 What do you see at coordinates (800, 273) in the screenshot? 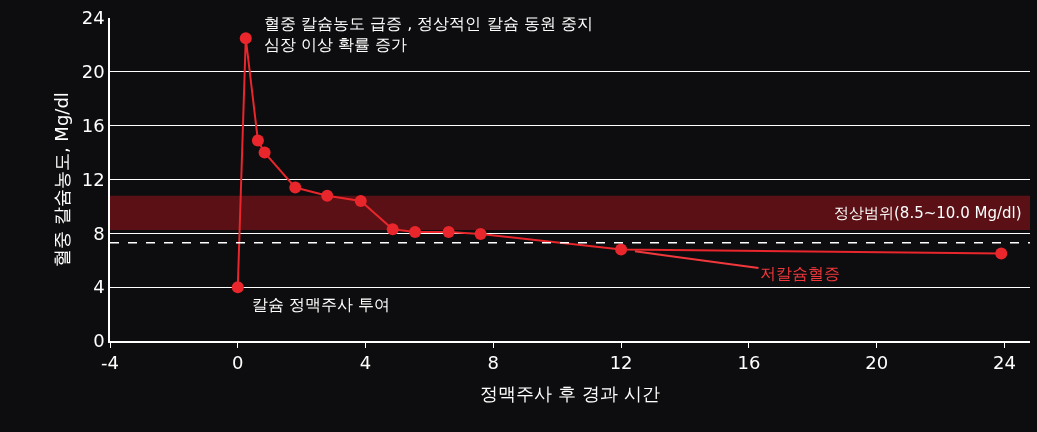
I see `annotation: 저칼슘혈증` at bounding box center [800, 273].